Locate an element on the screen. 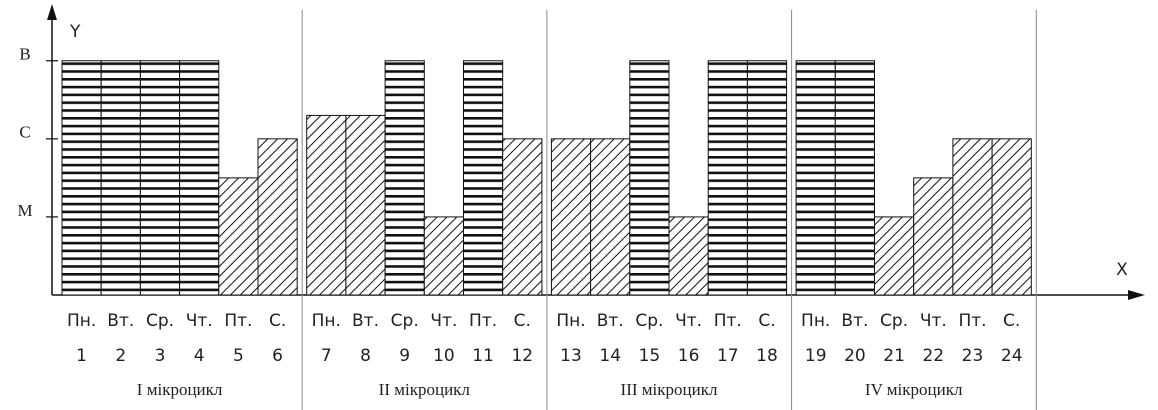 The image size is (1158, 410). x-tick-label: 7 is located at coordinates (326, 356).